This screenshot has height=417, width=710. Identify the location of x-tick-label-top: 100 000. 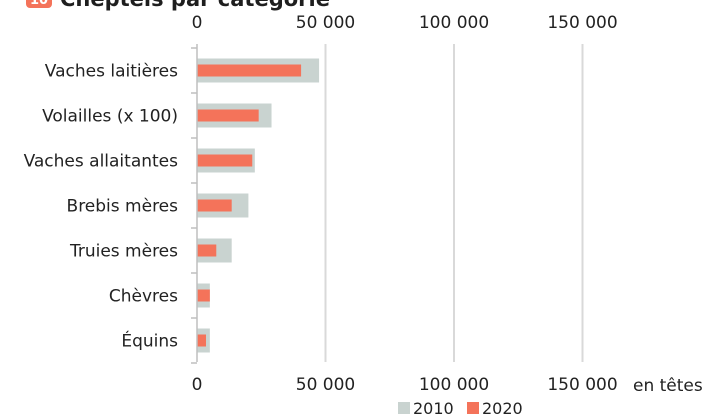
(454, 23).